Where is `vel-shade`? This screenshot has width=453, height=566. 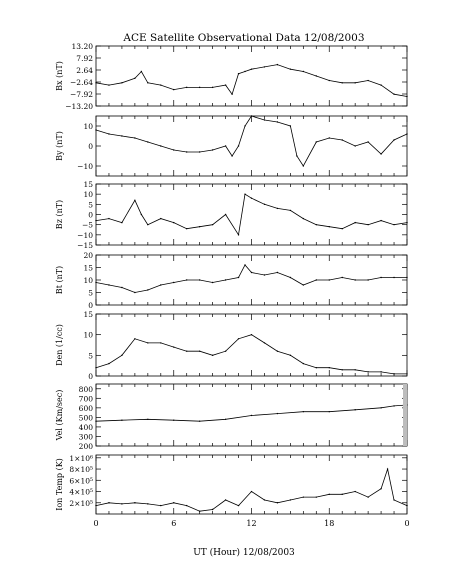 vel-shade is located at coordinates (405, 415).